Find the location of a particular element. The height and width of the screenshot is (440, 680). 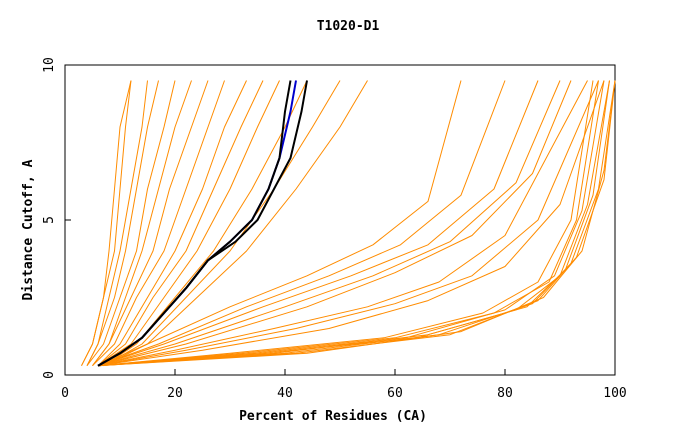

x-tick-label: 20 is located at coordinates (175, 393).